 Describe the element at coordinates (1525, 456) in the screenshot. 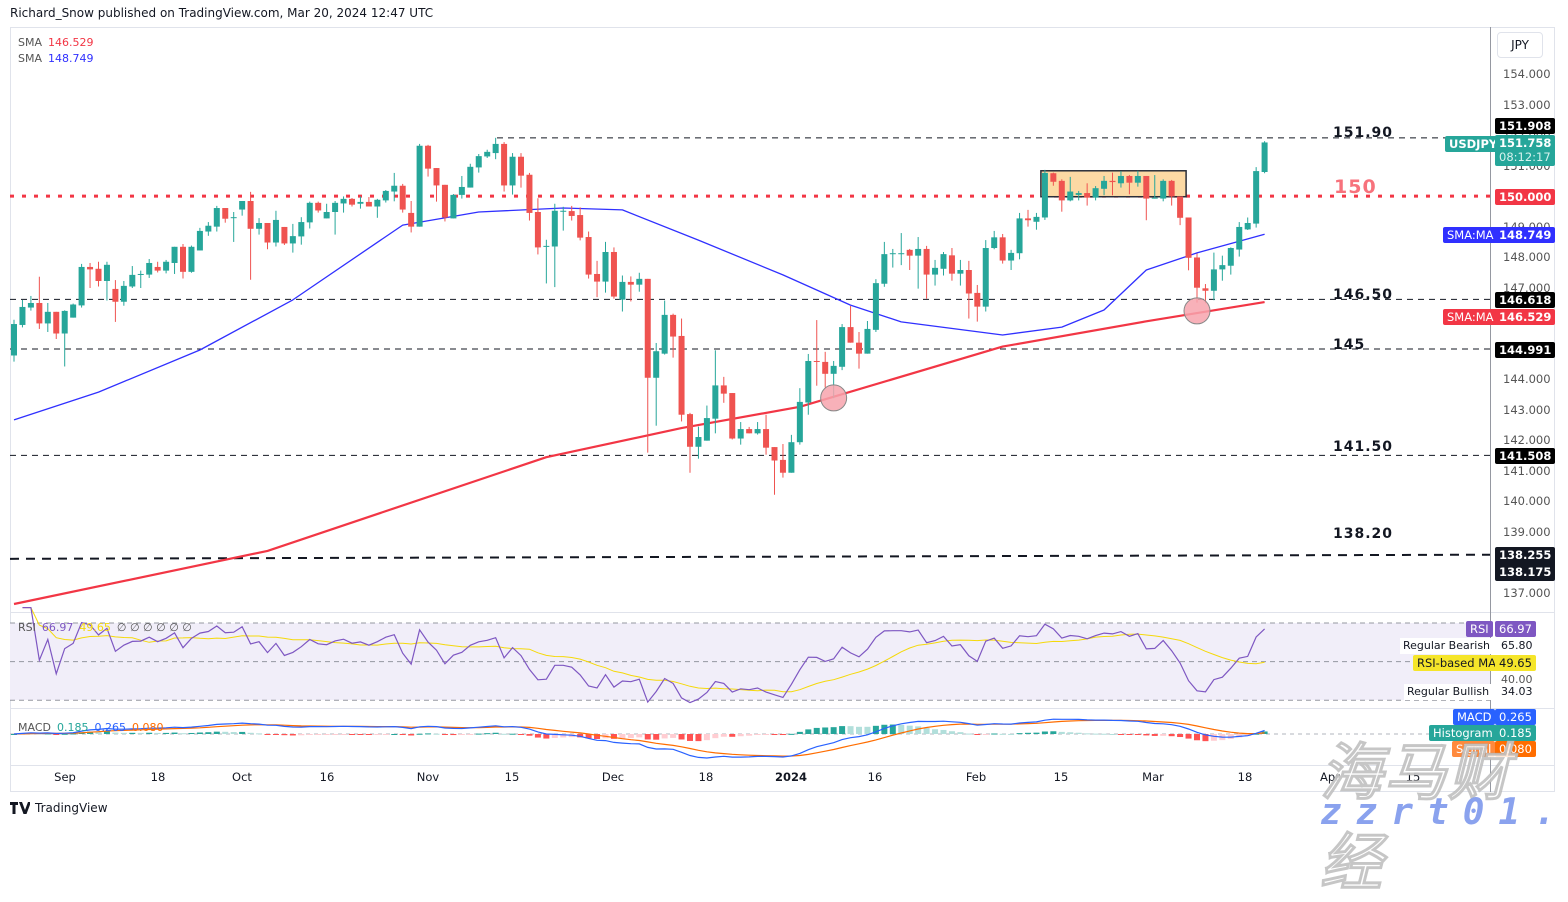

I see `price-tag-141508: 141.508` at that location.